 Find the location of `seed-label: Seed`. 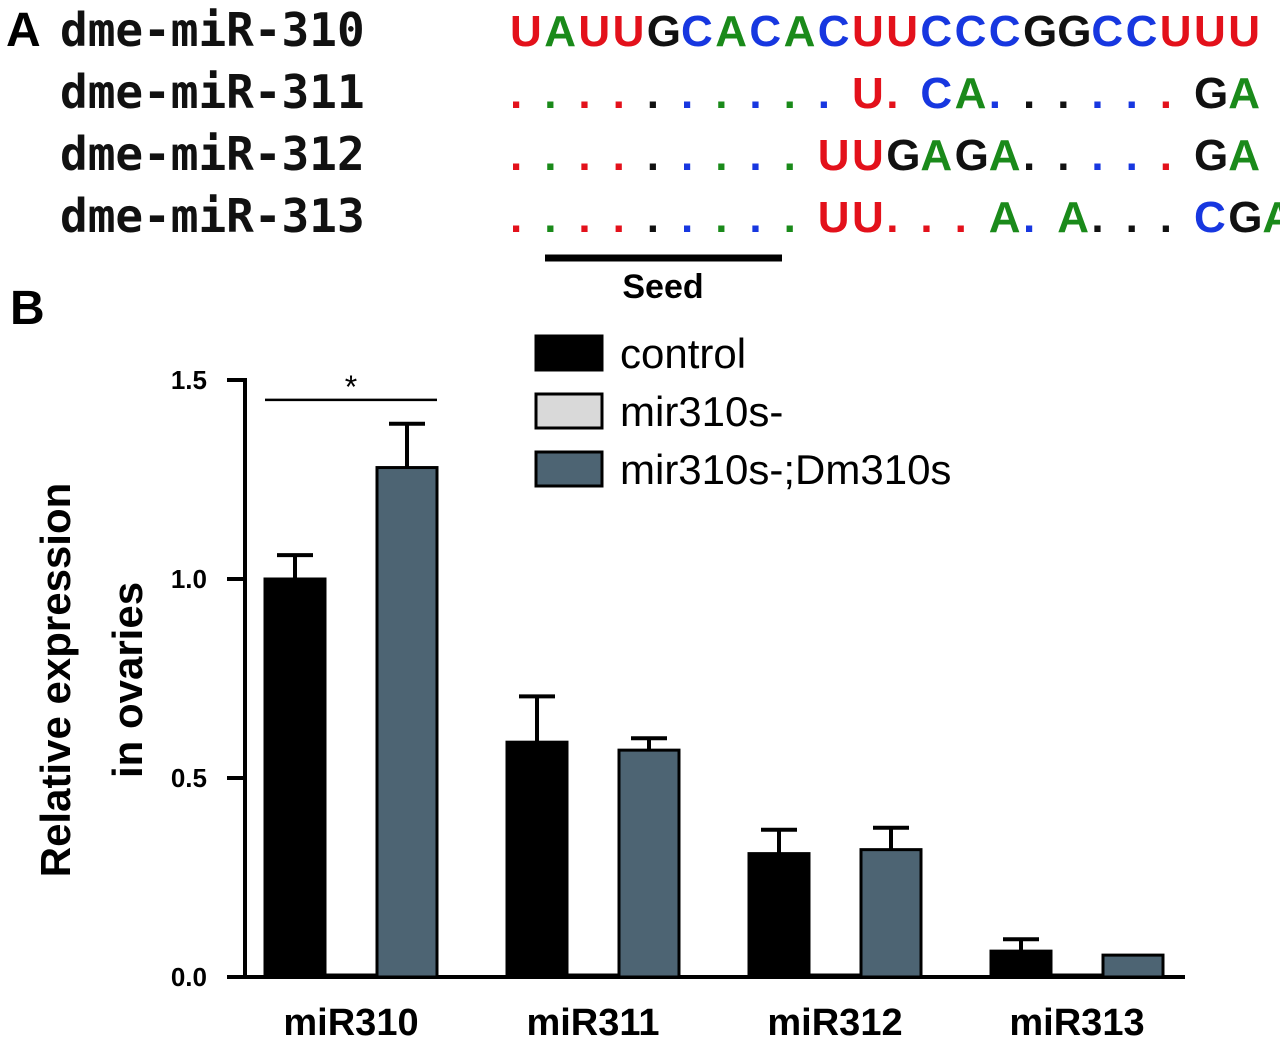

seed-label: Seed is located at coordinates (662, 287).